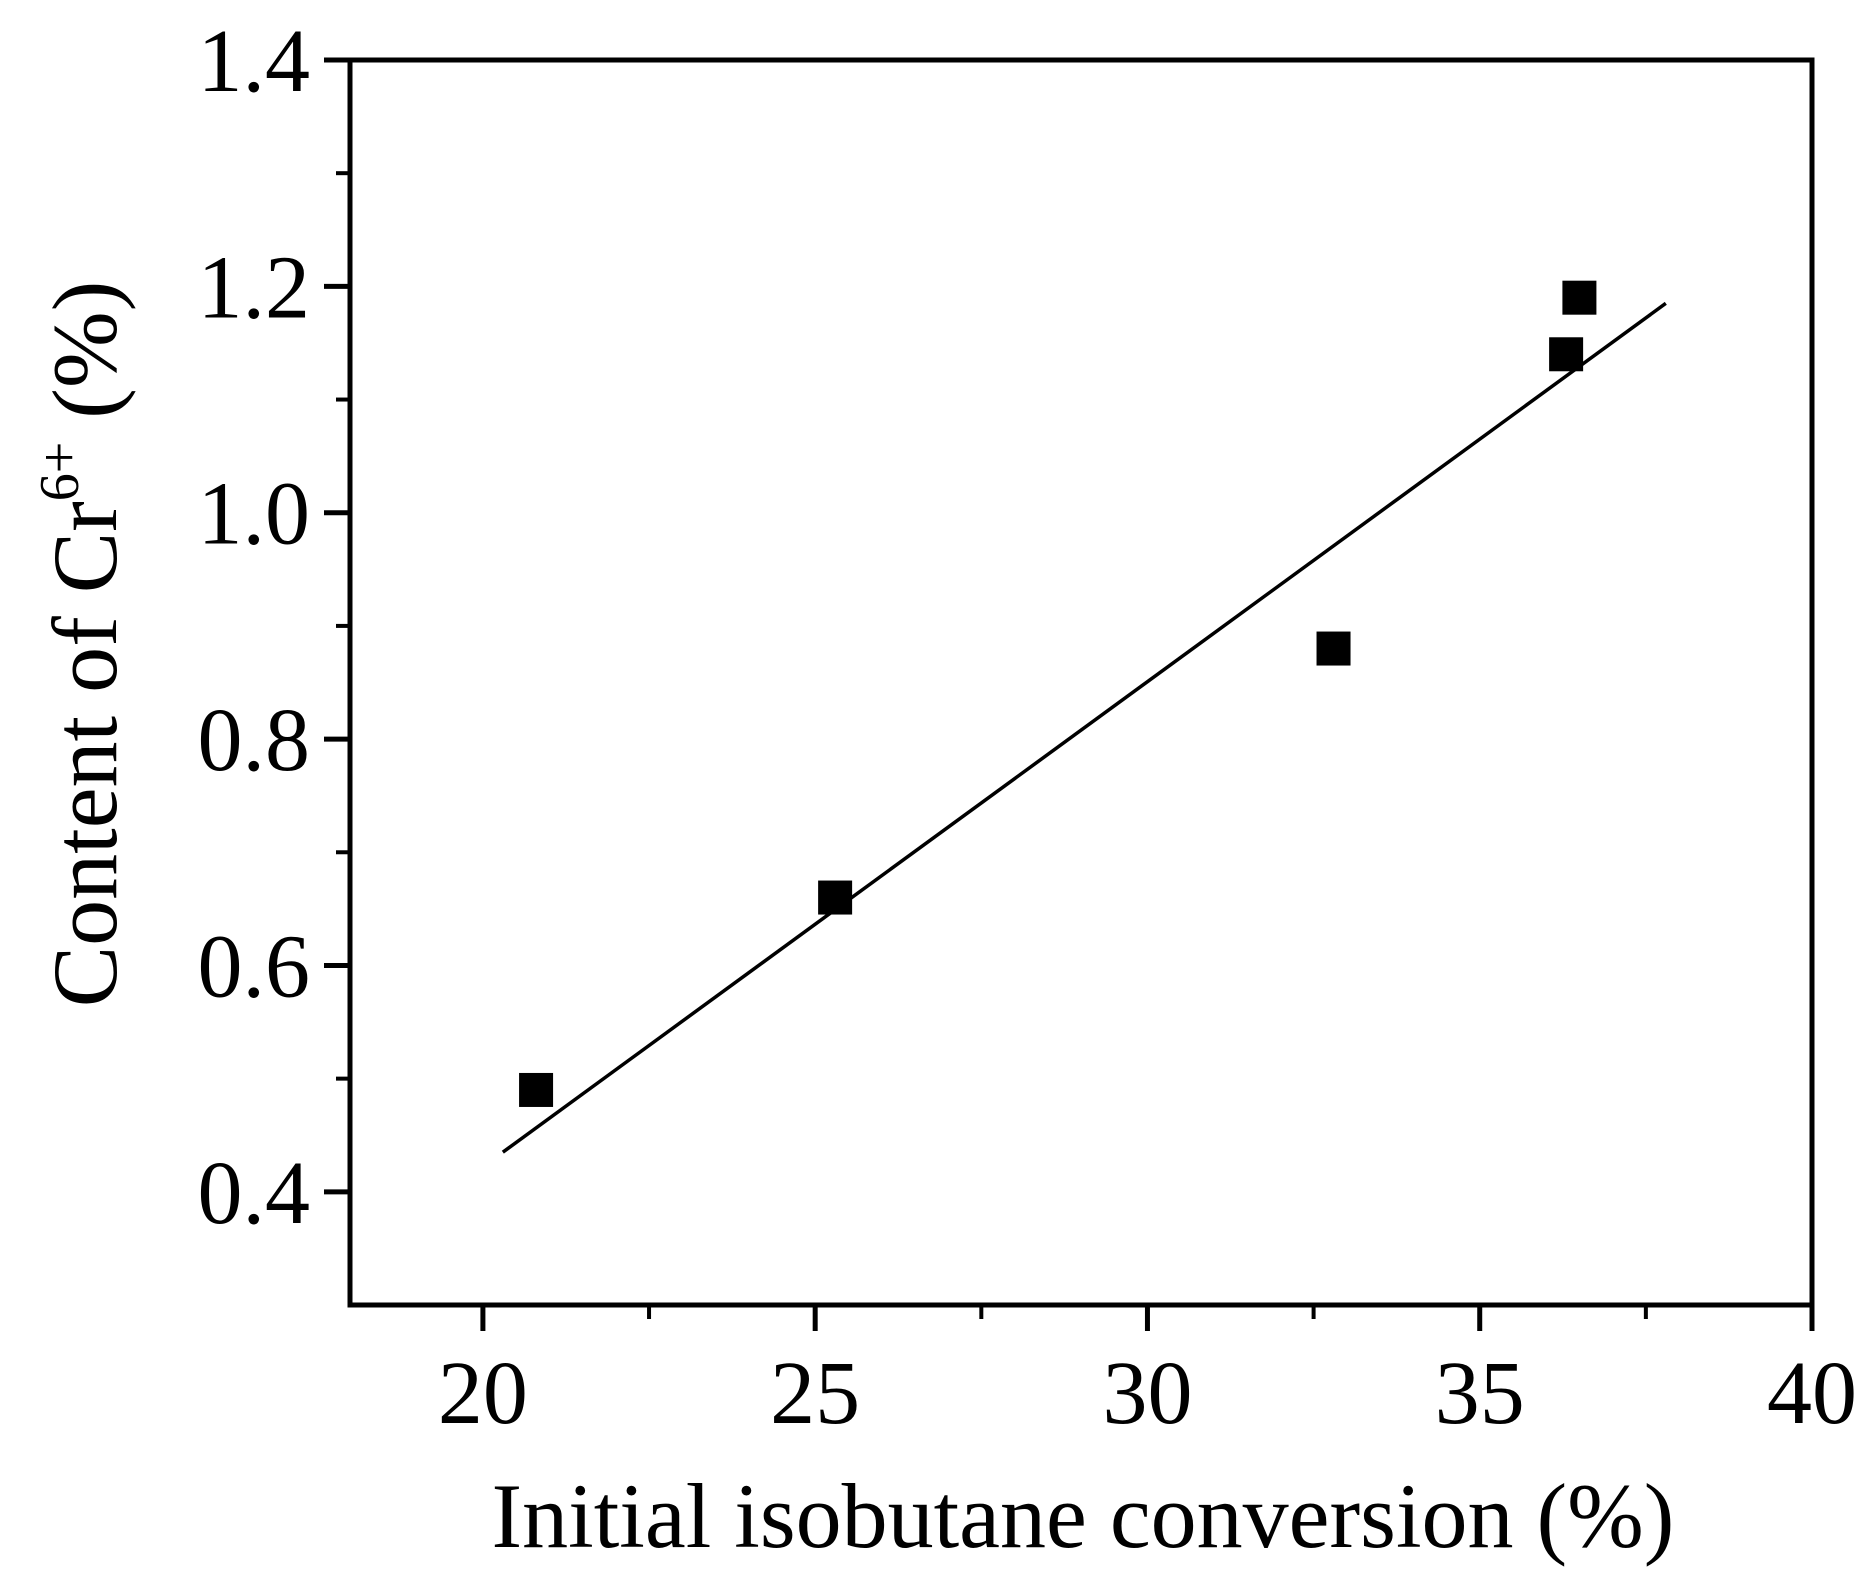 This screenshot has height=1569, width=1869. Describe the element at coordinates (815, 1393) in the screenshot. I see `x-tick-label: 25` at that location.